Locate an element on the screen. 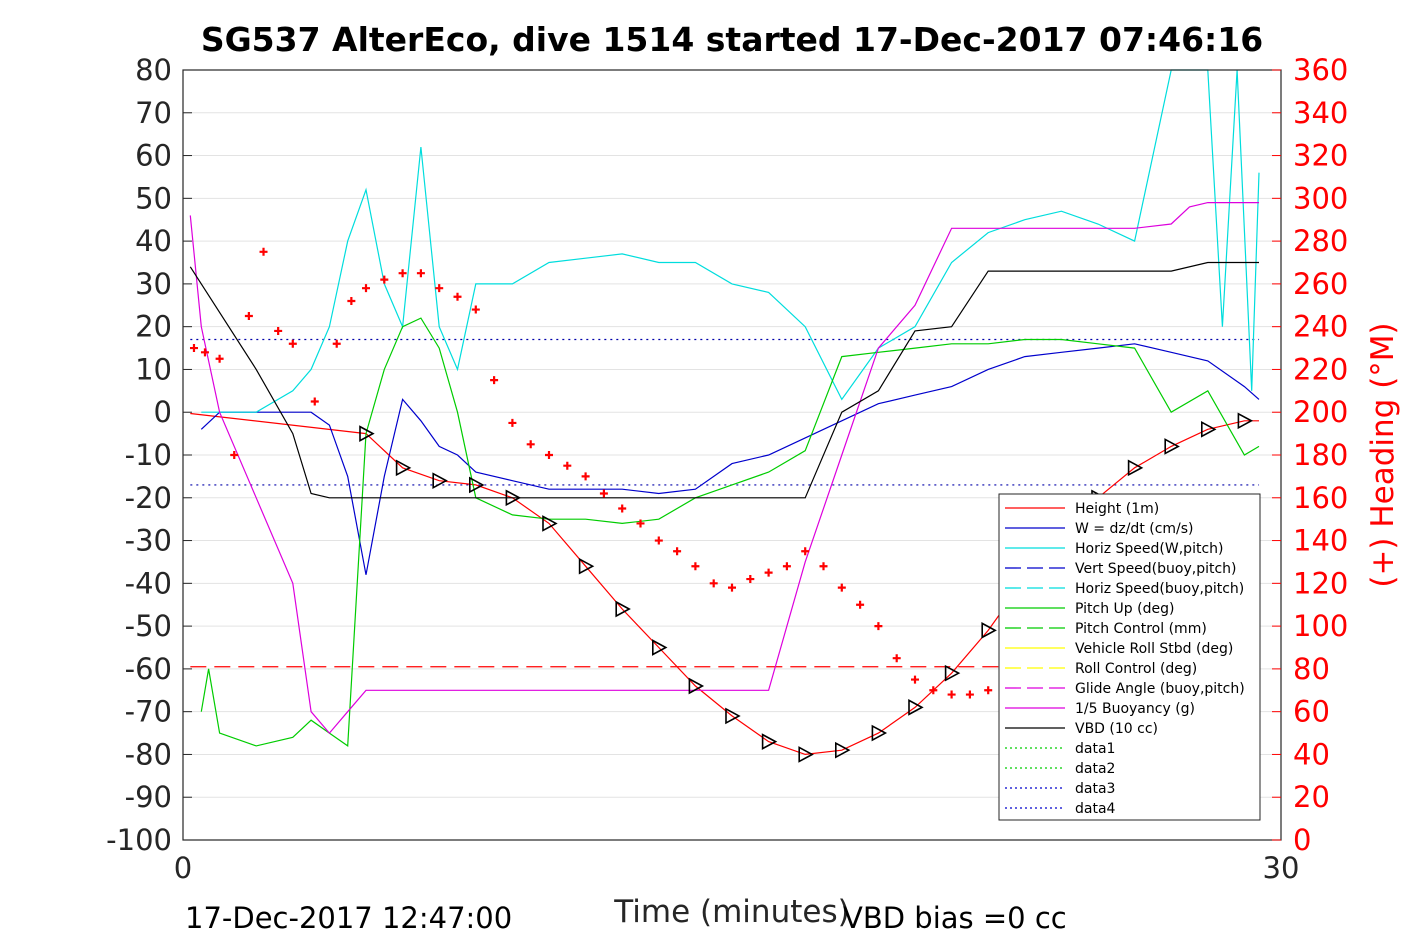  right-tick-label: 0 is located at coordinates (1302, 840).